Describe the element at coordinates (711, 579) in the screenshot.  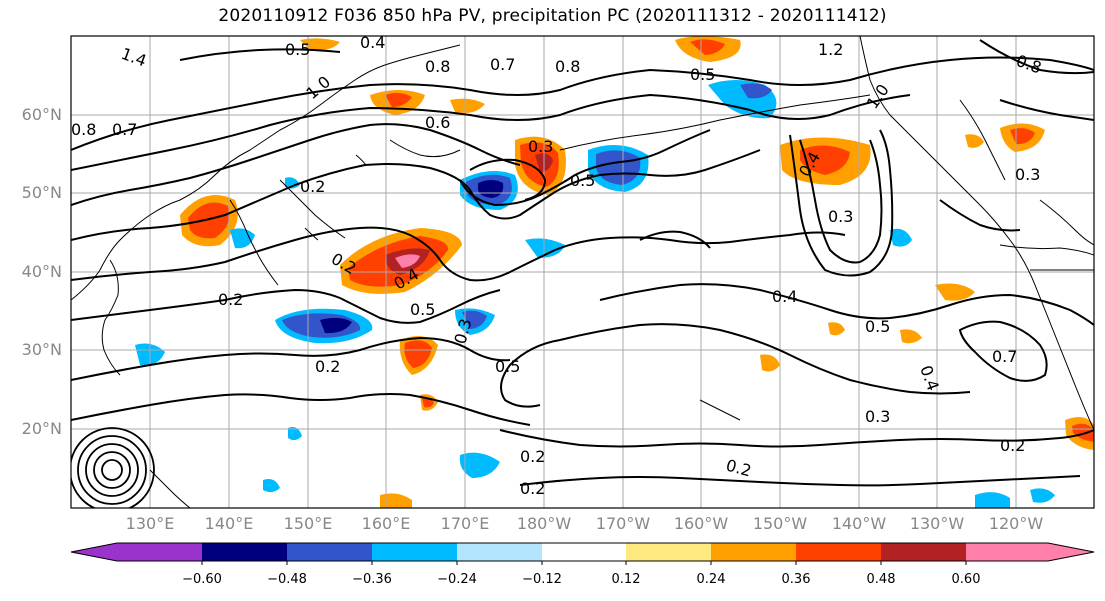
I see `colorbar-tick: 0.24` at that location.